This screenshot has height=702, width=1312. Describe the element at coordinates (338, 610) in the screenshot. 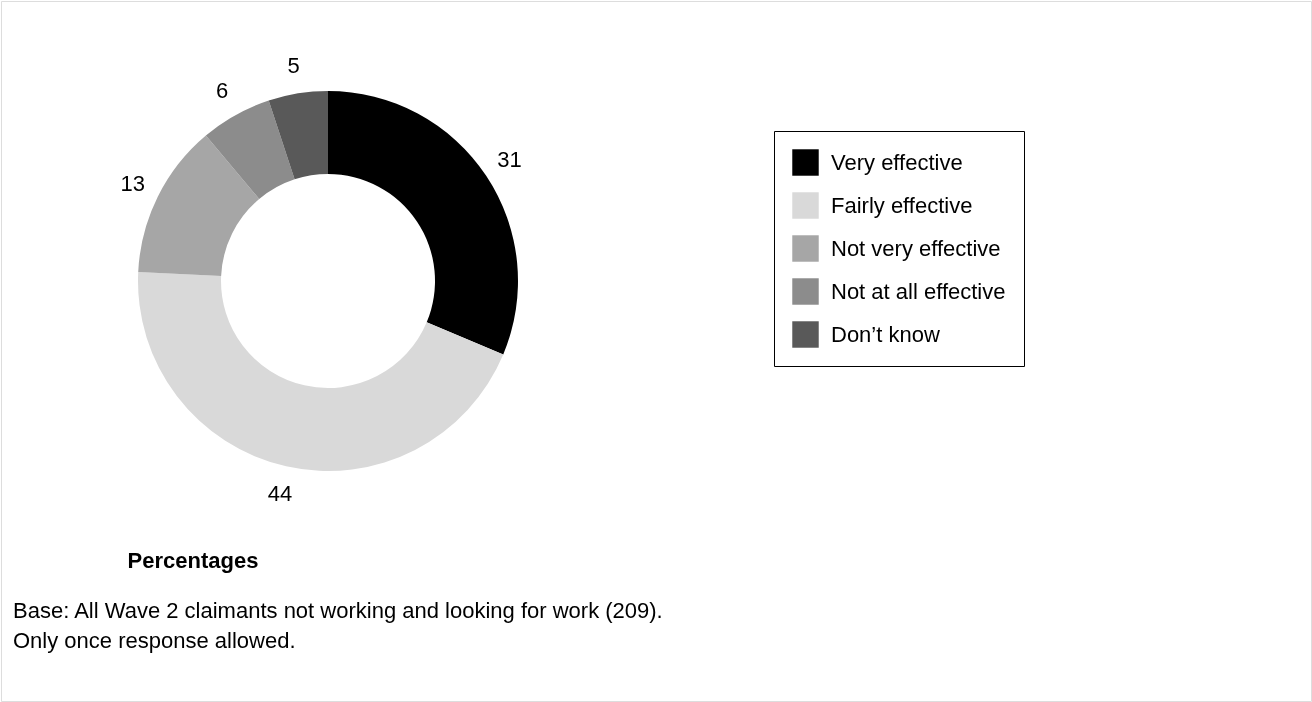

I see `text: Base: All Wave 2 claimants not working and looking for work (209).` at that location.